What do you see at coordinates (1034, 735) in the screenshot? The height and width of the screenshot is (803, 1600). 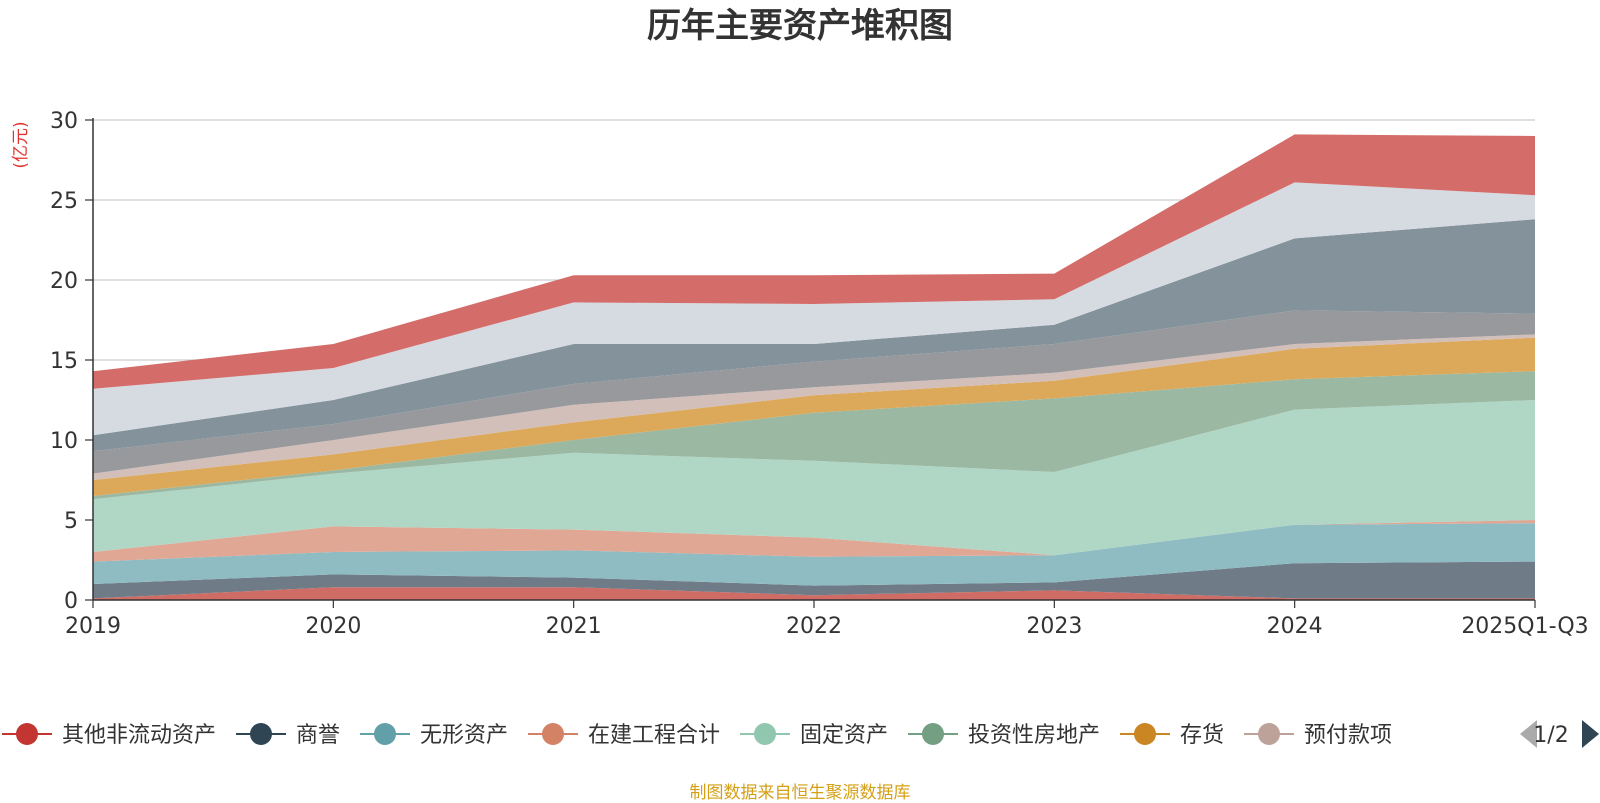 I see `legend-label: 投资性房地产` at bounding box center [1034, 735].